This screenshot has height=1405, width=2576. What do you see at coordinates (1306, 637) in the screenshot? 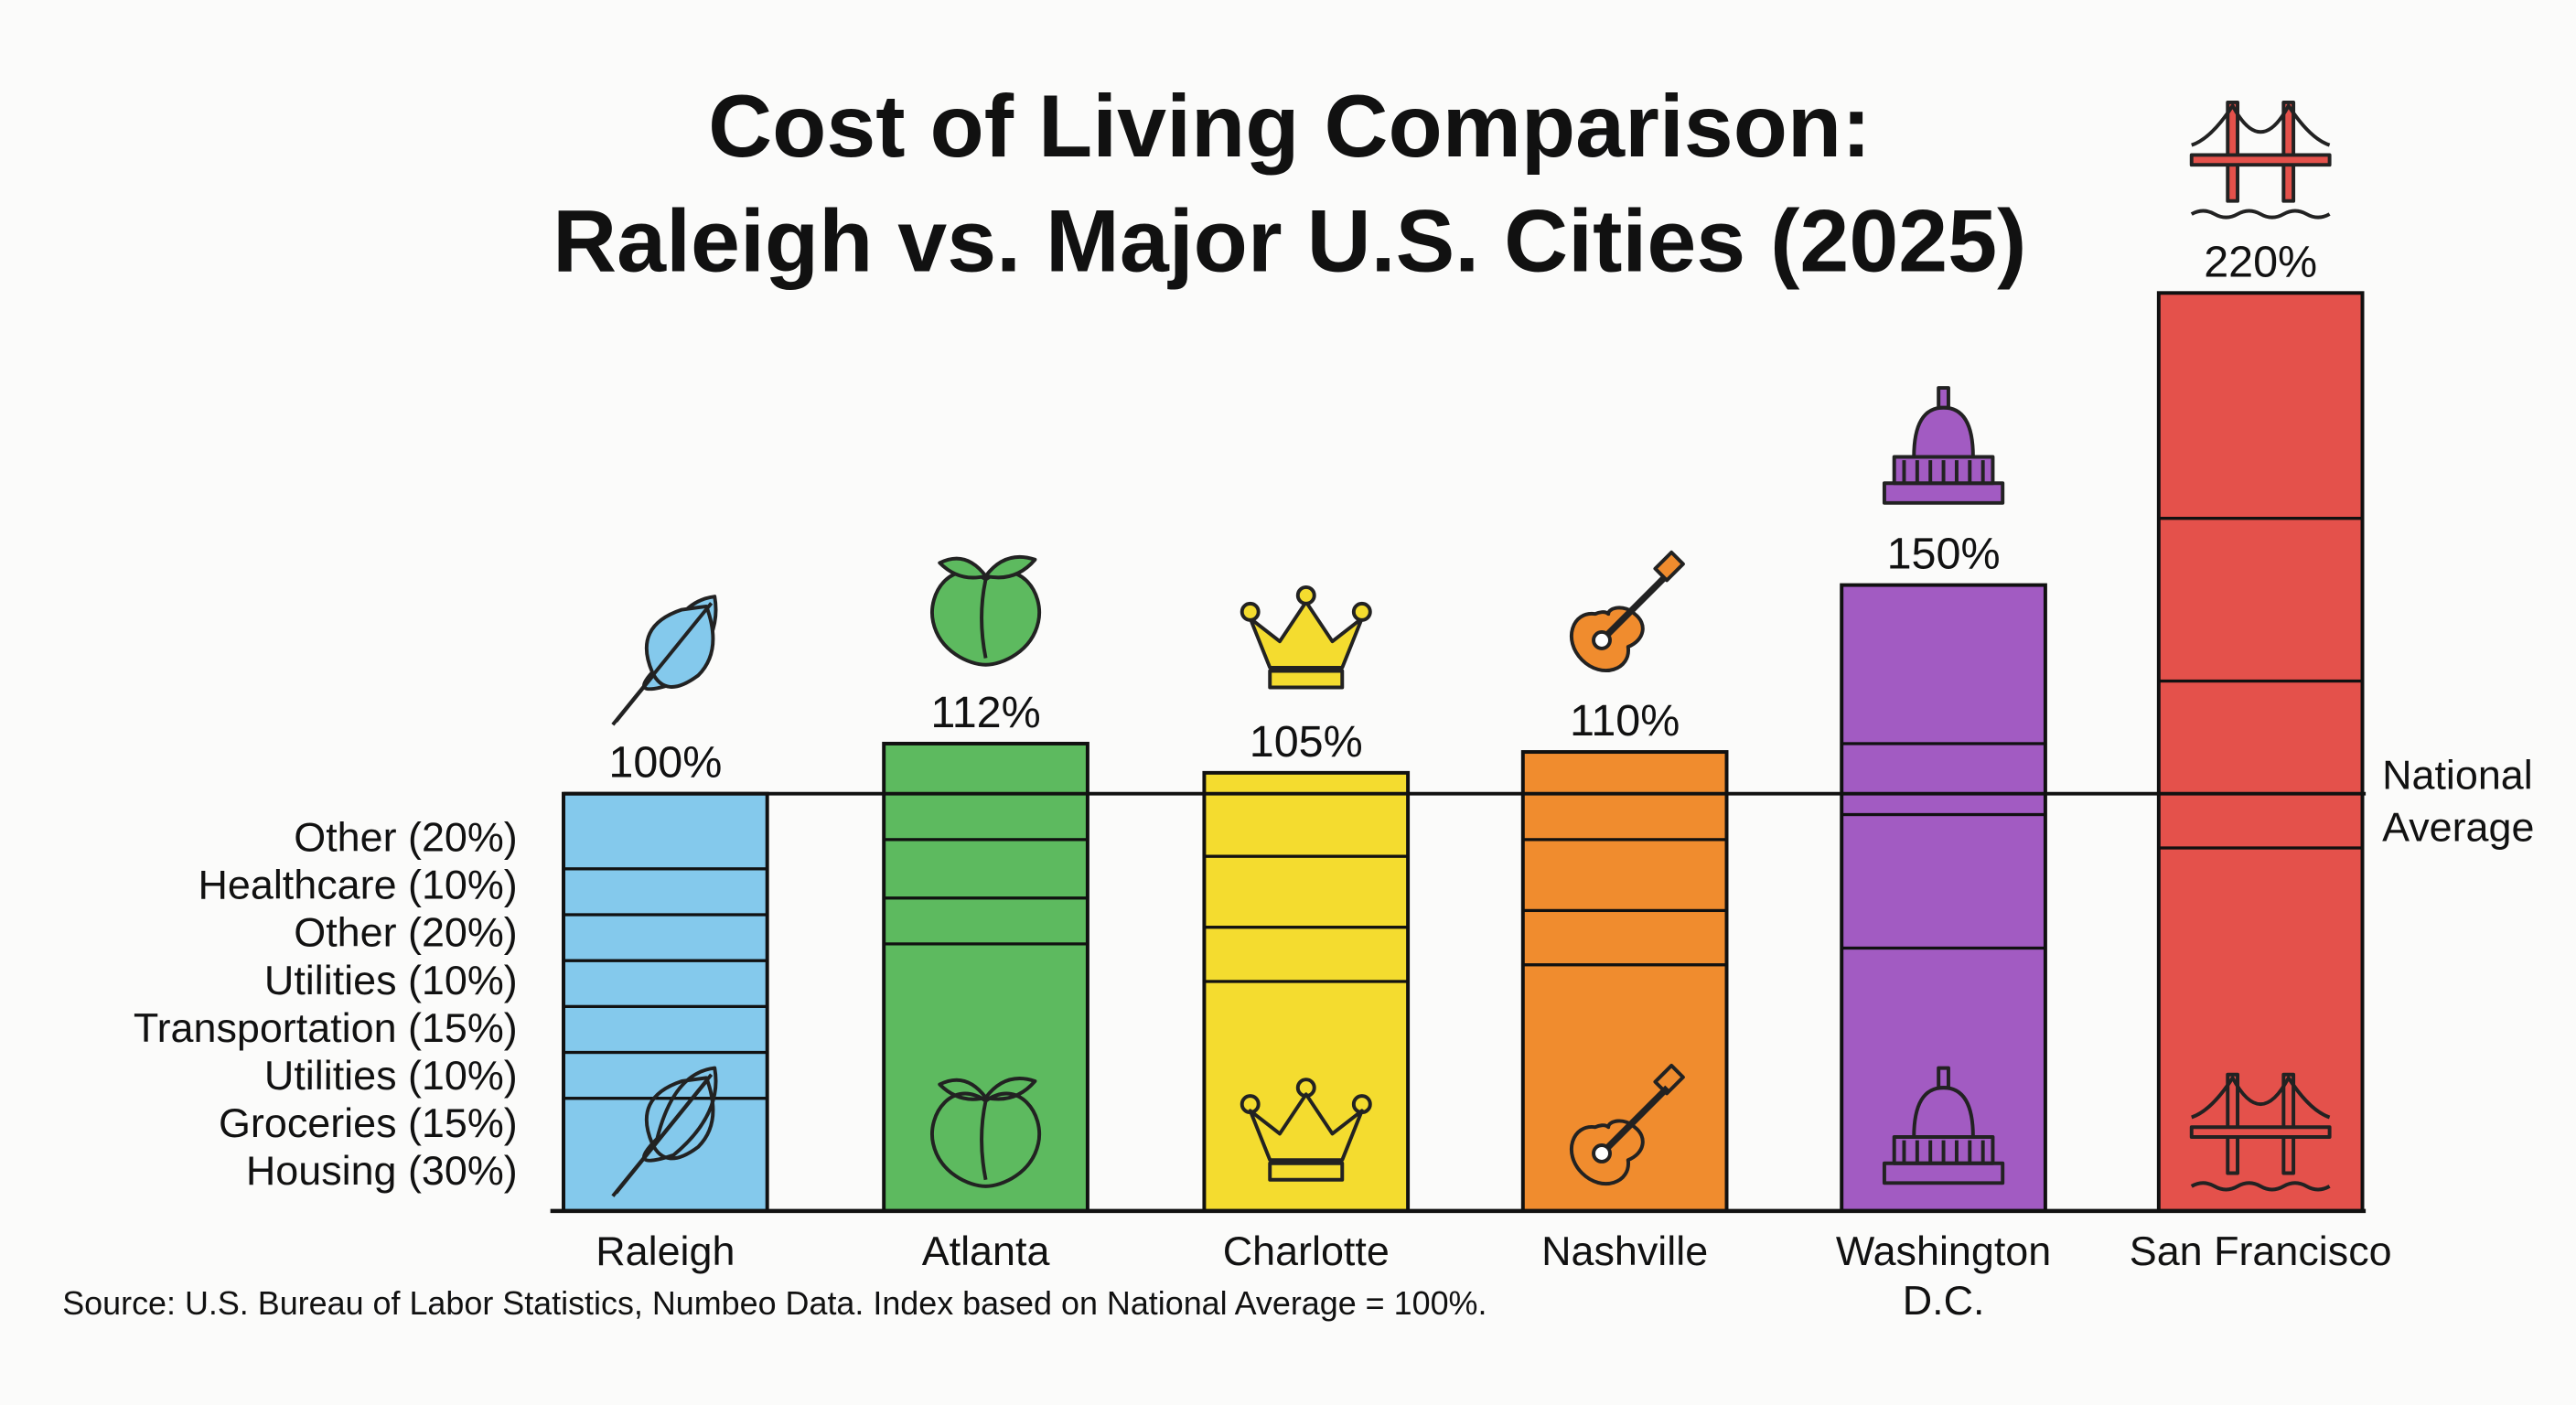
I see `crown-icon` at bounding box center [1306, 637].